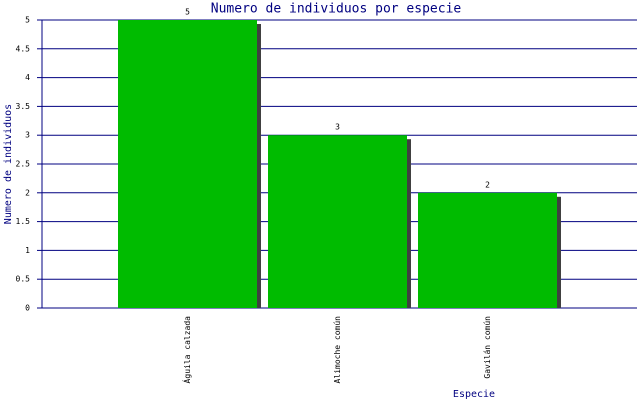 The image size is (640, 400). What do you see at coordinates (27, 135) in the screenshot?
I see `y-tick-label: 3` at bounding box center [27, 135].